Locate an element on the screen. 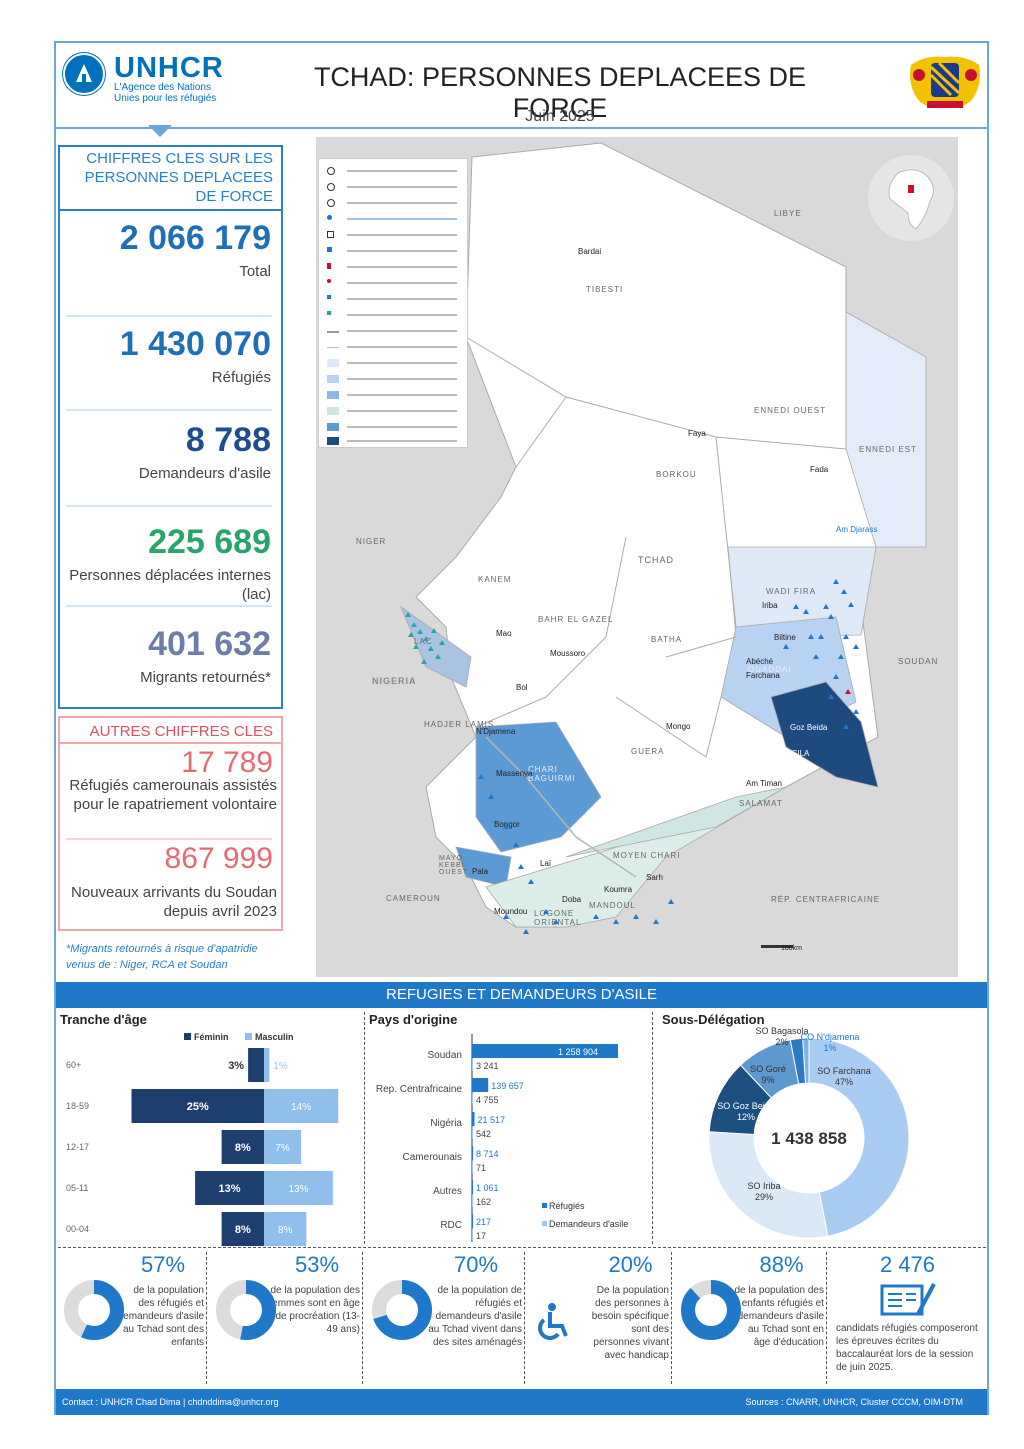  stat-value: 53% is located at coordinates (317, 1264).